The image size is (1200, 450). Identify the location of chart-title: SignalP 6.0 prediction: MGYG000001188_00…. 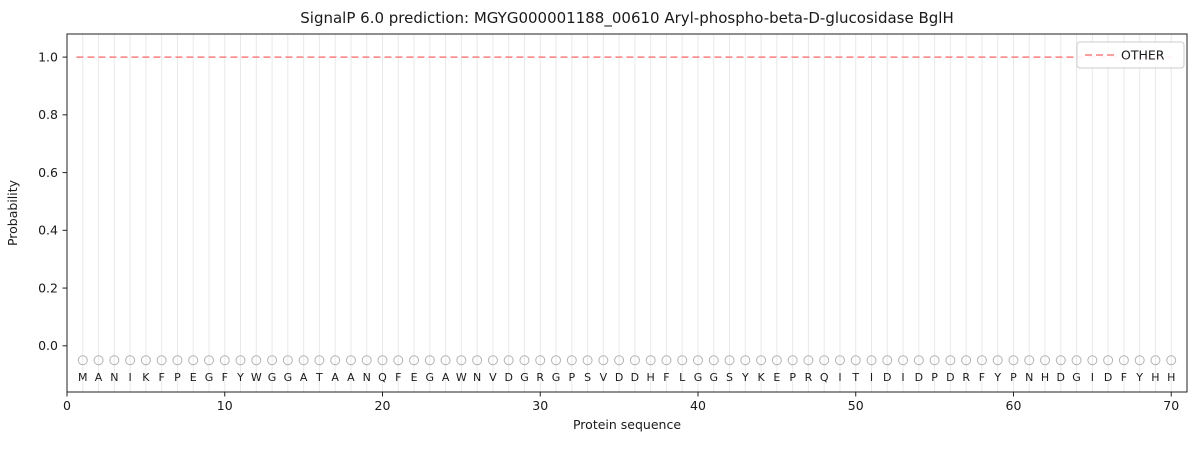
(626, 18).